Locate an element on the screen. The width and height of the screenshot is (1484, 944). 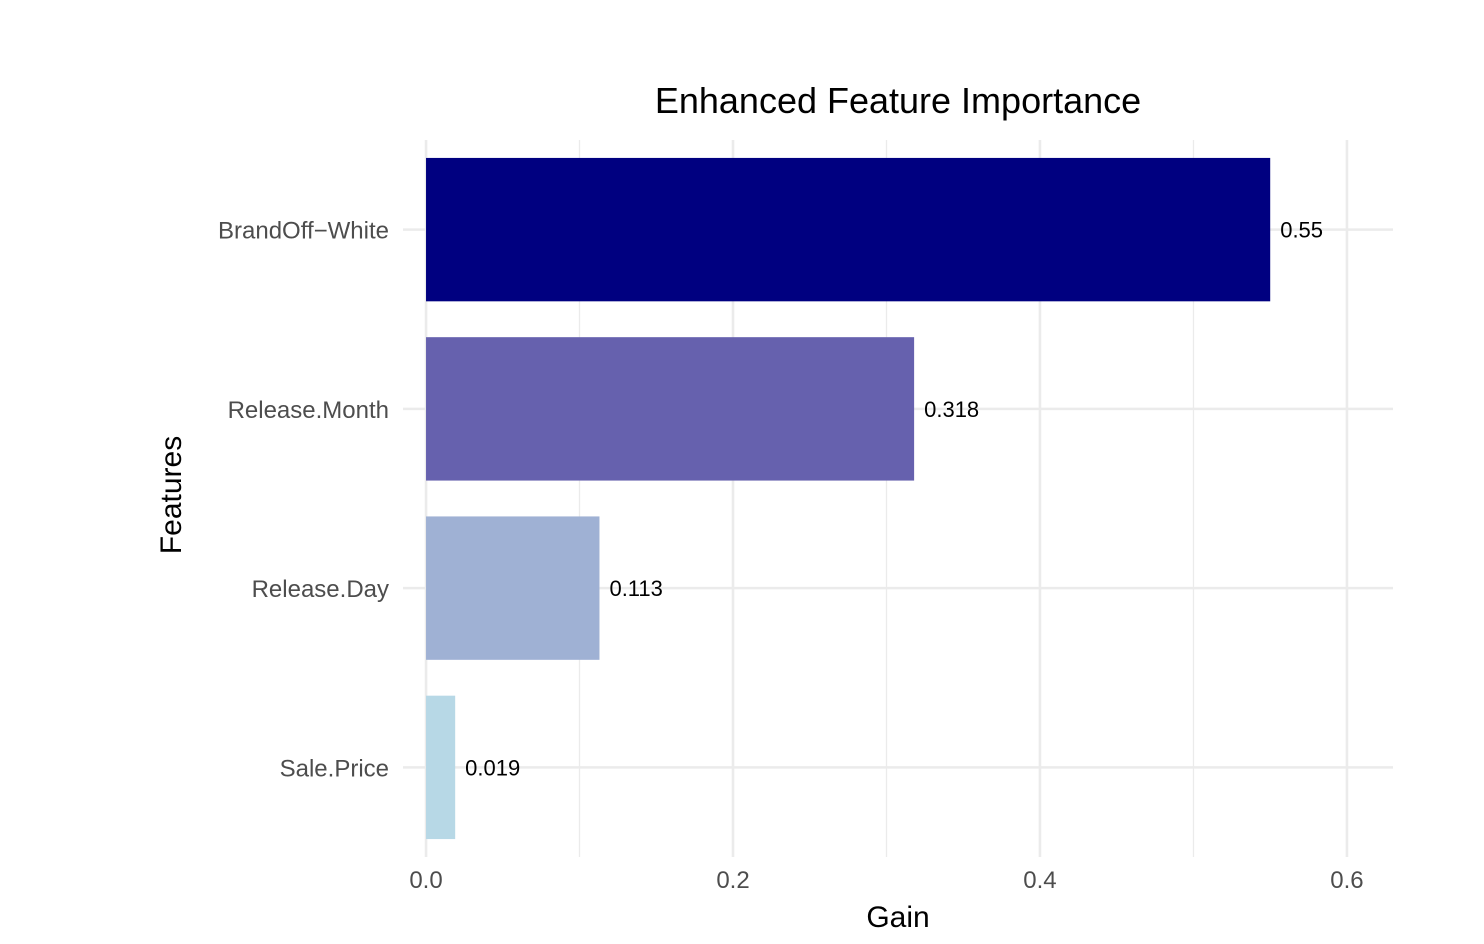
x-axis-title: Gain is located at coordinates (897, 917).